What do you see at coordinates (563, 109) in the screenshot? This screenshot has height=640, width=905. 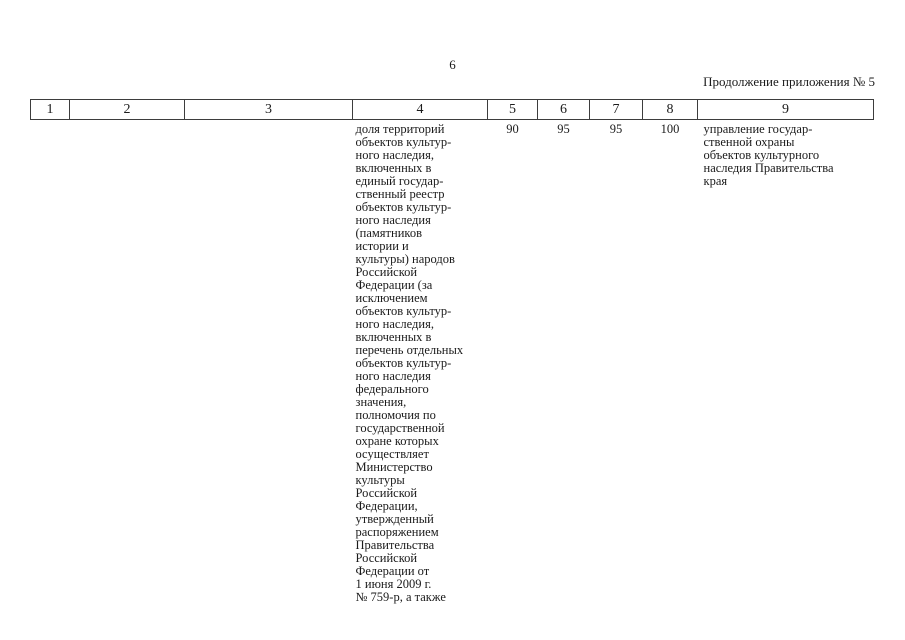 I see `column-header-6: 6` at bounding box center [563, 109].